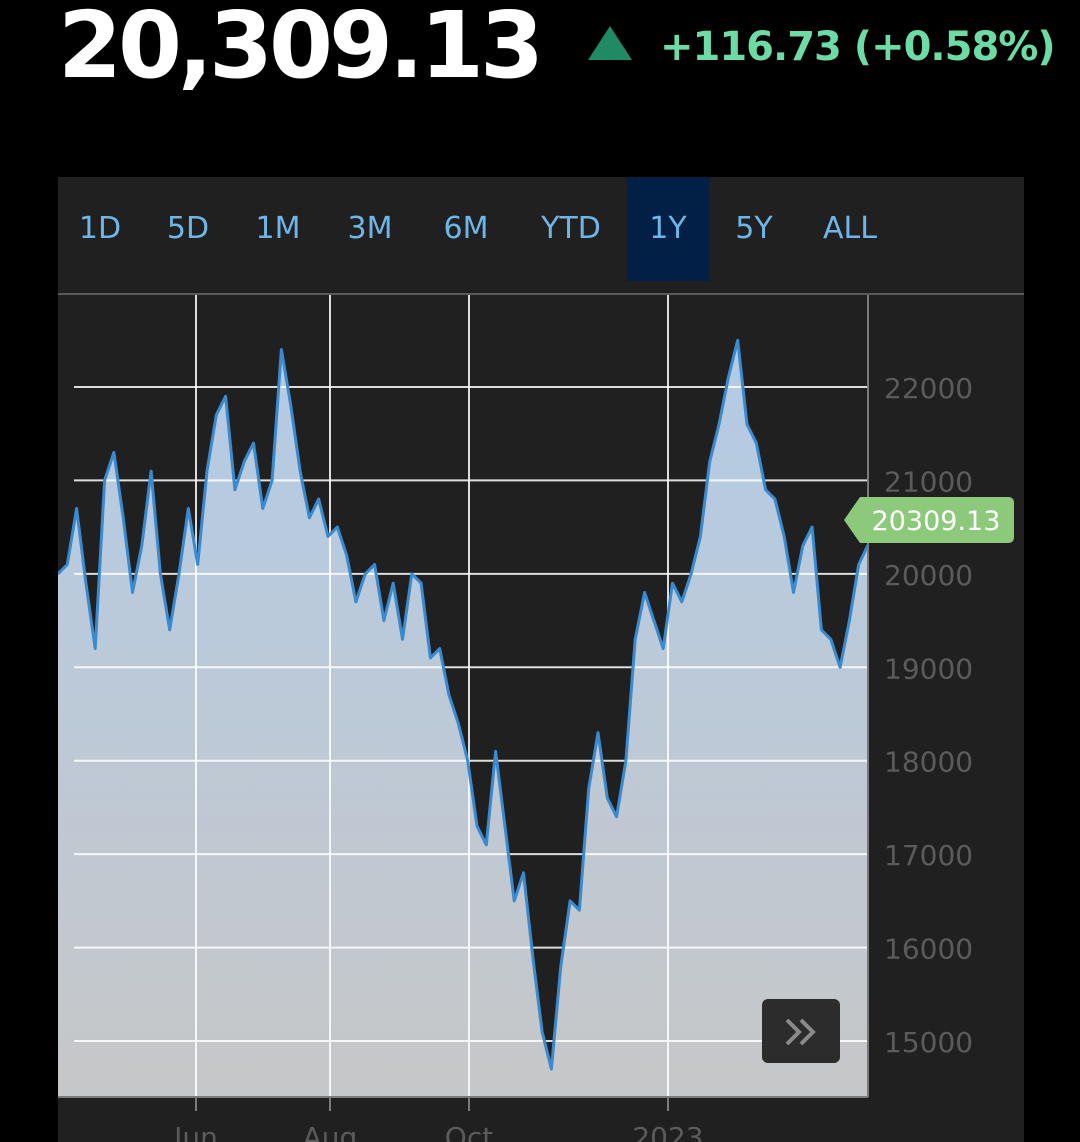  I want to click on scroll-to-latest-button, so click(801, 1031).